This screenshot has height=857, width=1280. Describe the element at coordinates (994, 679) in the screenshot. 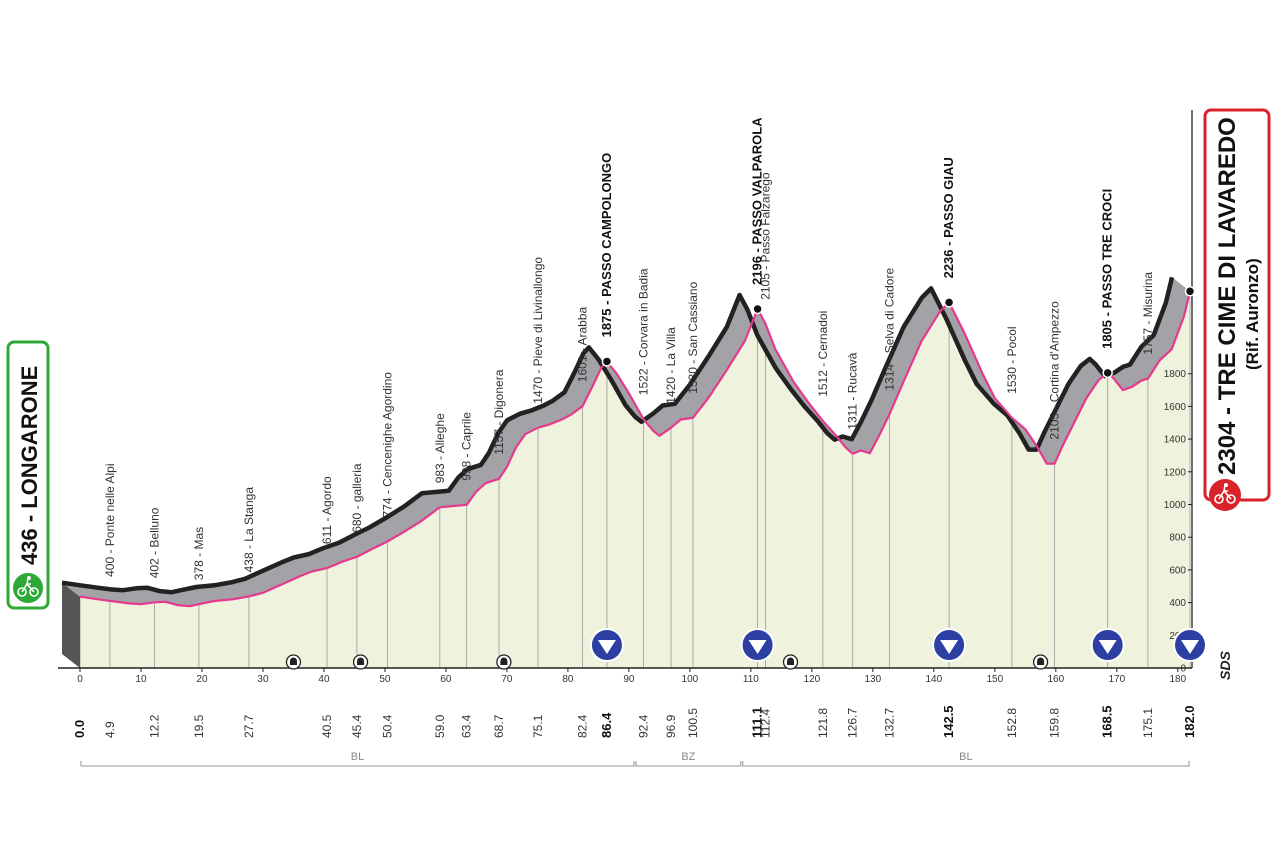

I see `x-tick-label: 150` at that location.